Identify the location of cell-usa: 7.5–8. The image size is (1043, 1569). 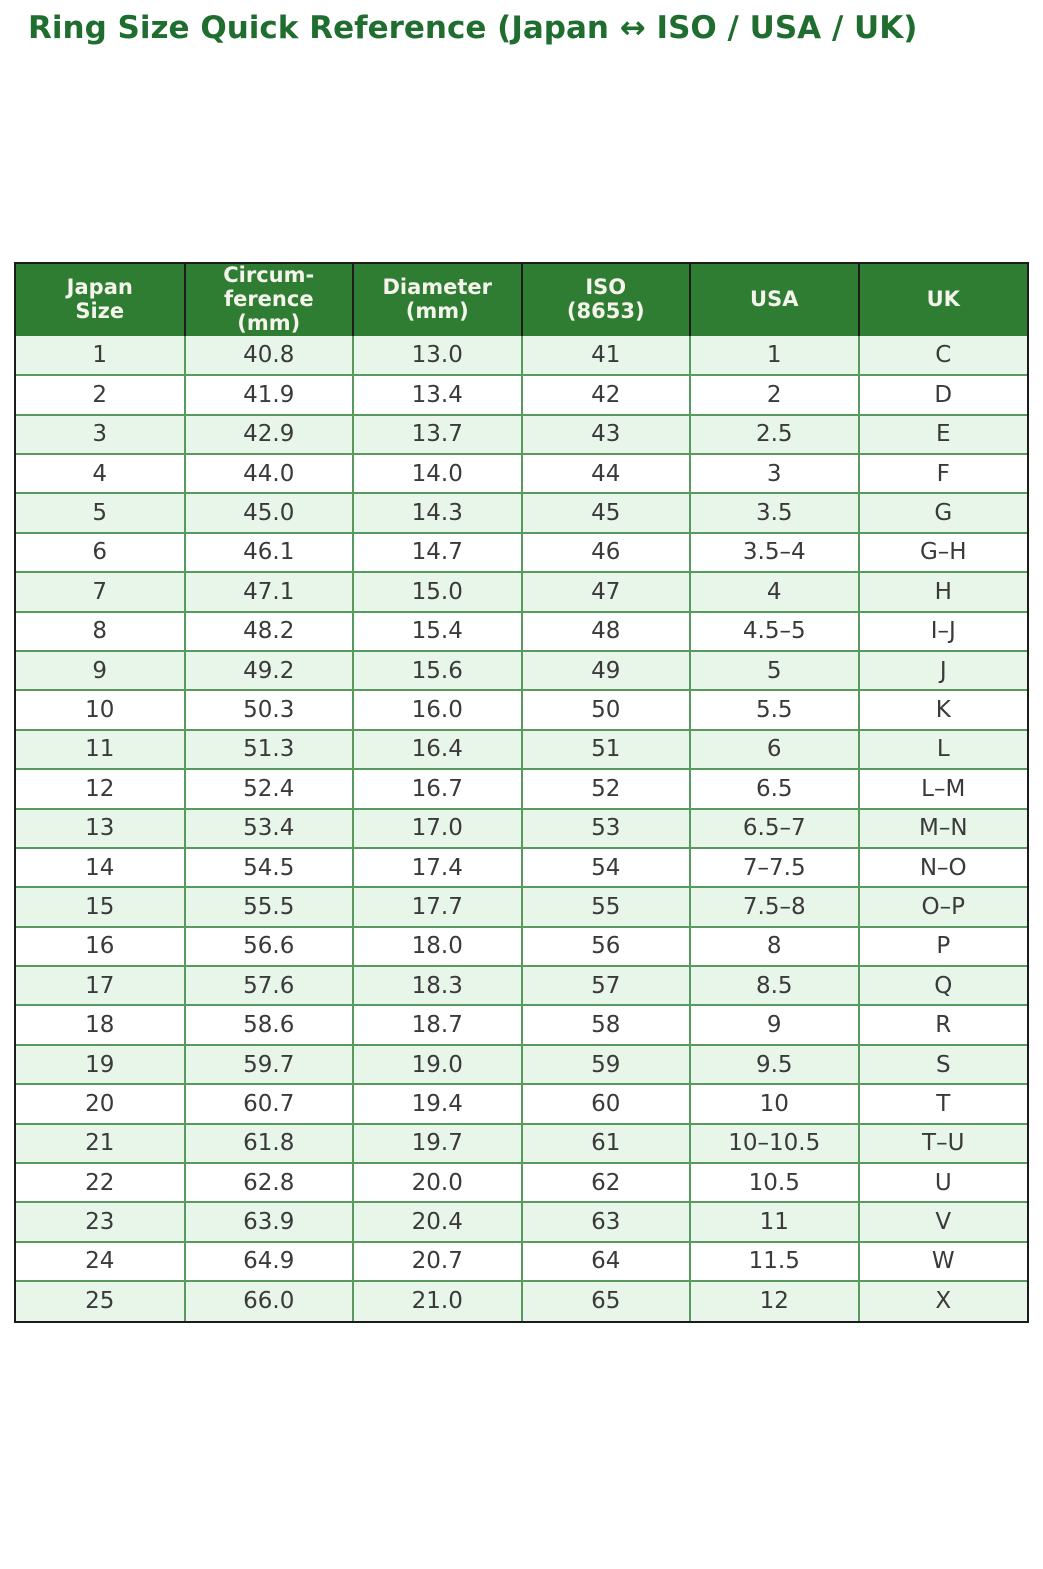
(774, 906).